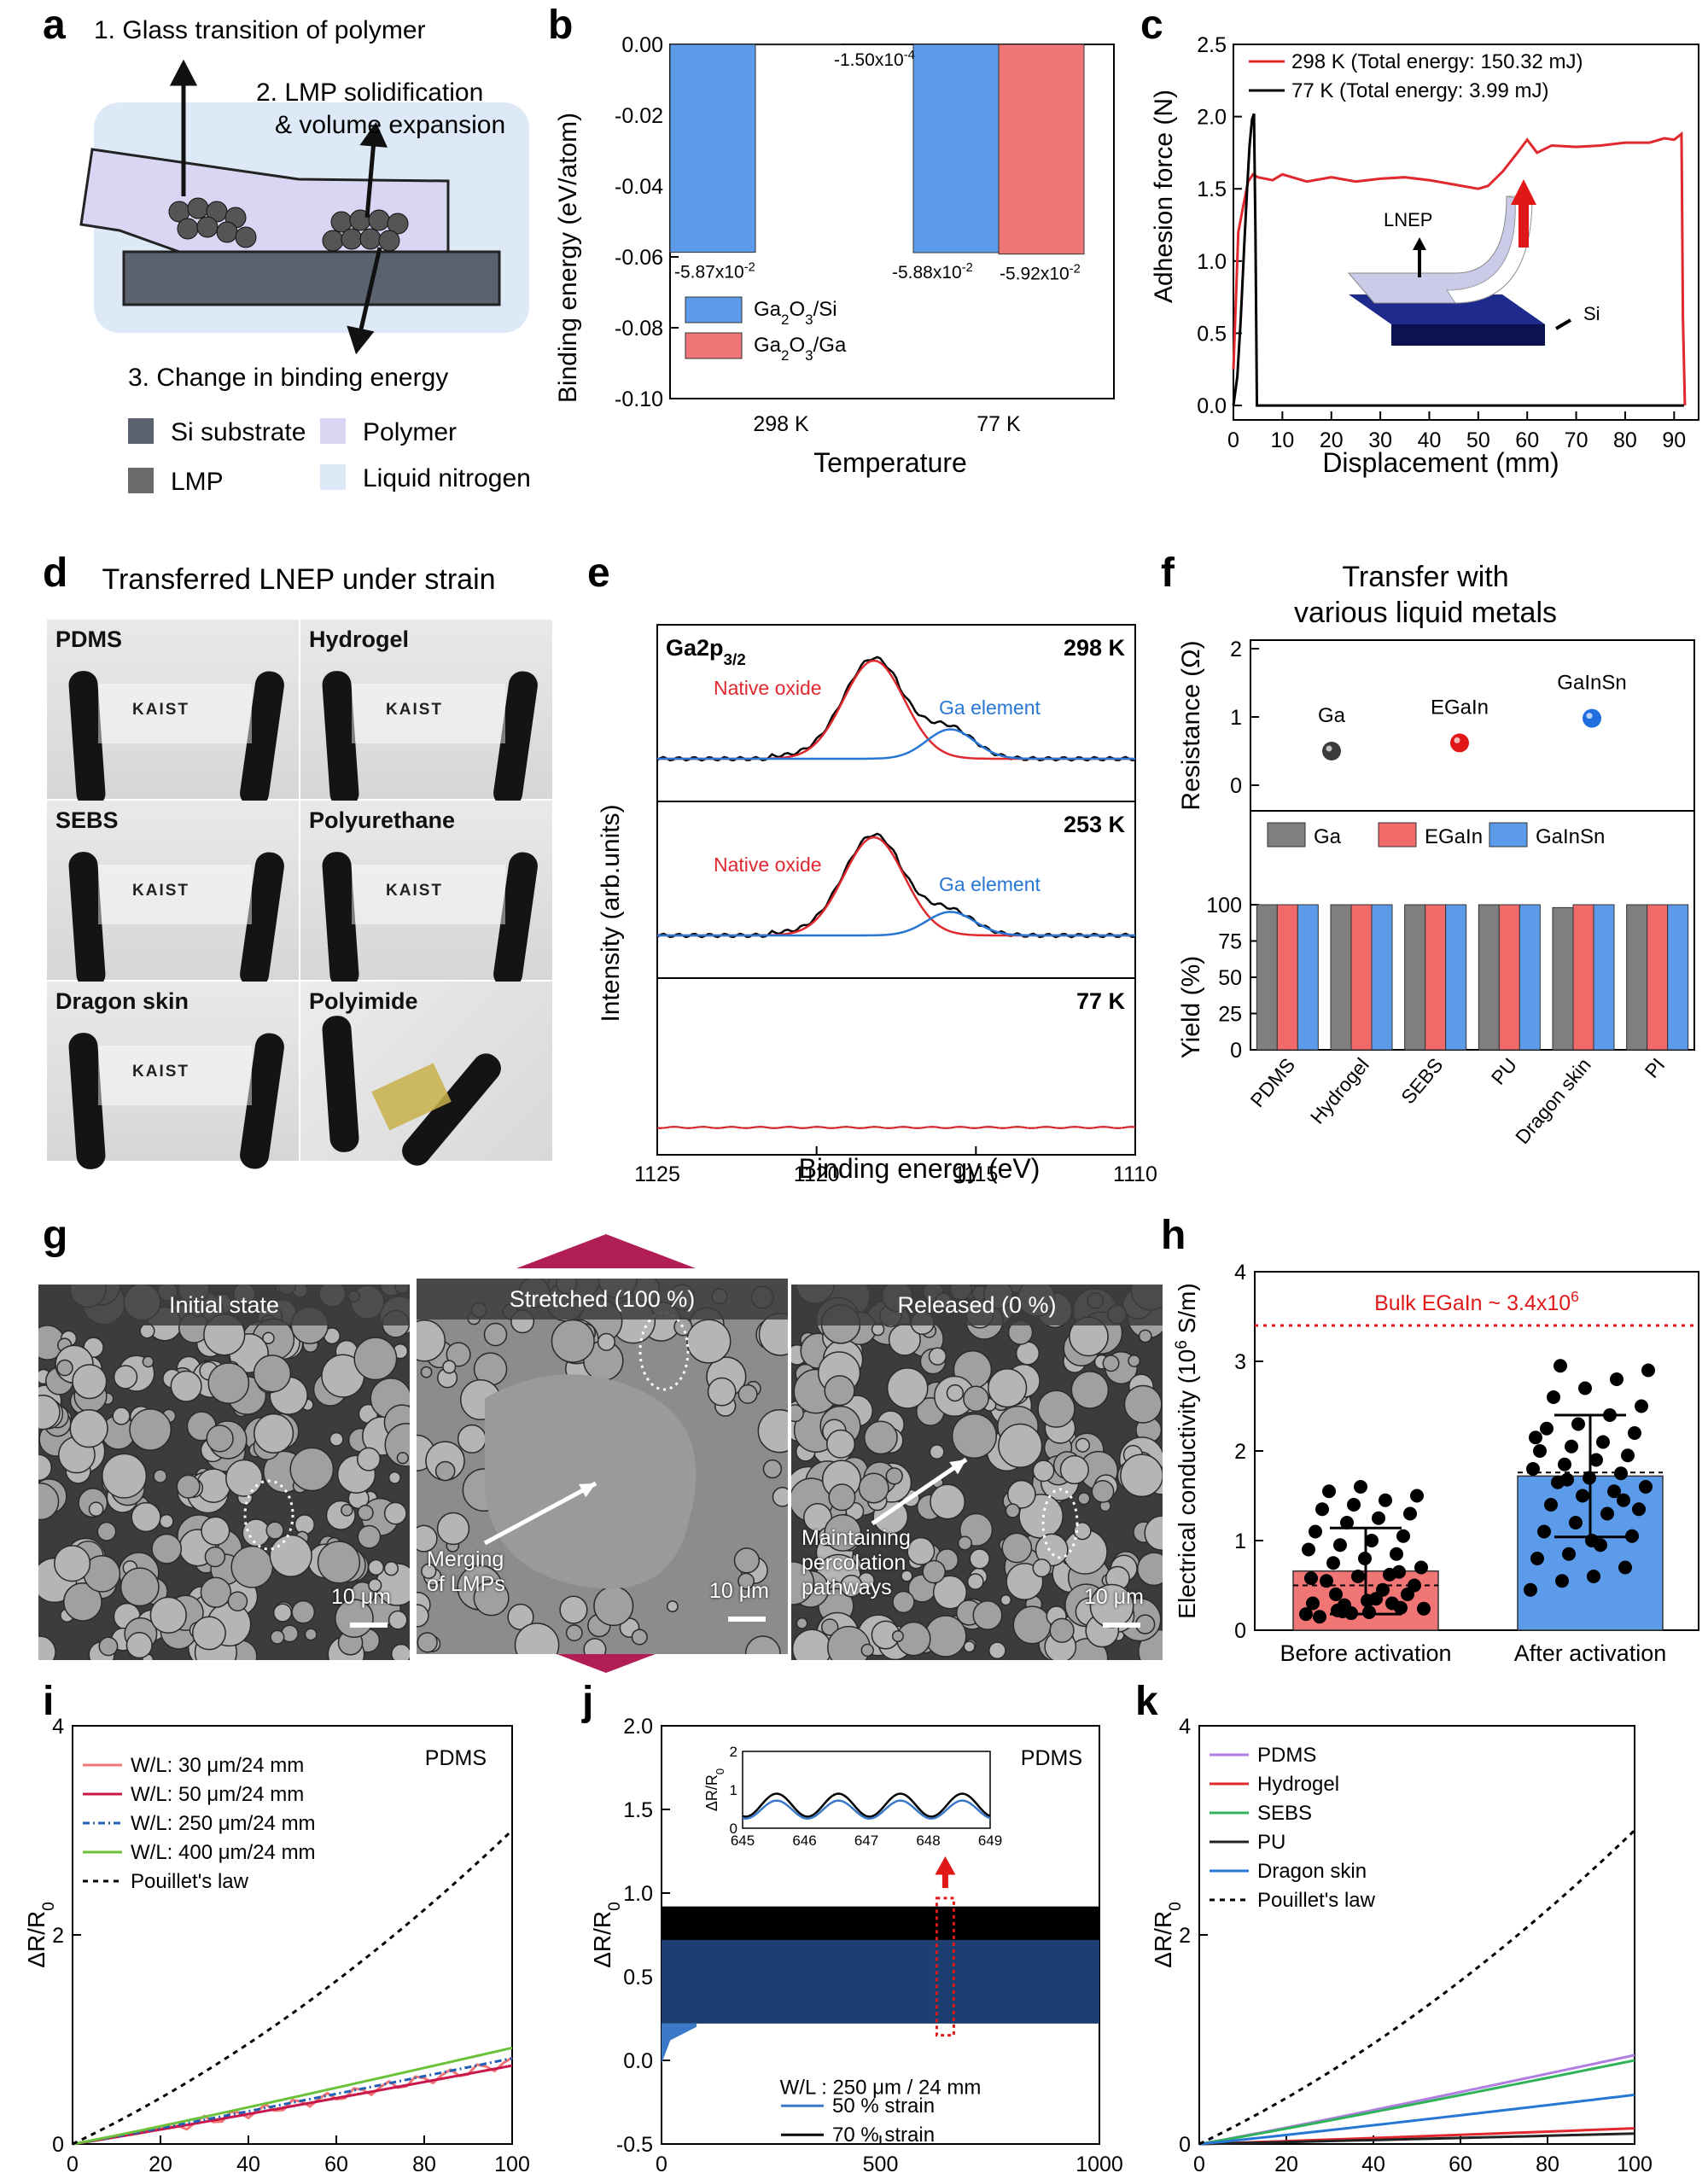 The width and height of the screenshot is (1708, 2179). I want to click on j-inset-ylabel: ΔR/R0, so click(714, 1789).